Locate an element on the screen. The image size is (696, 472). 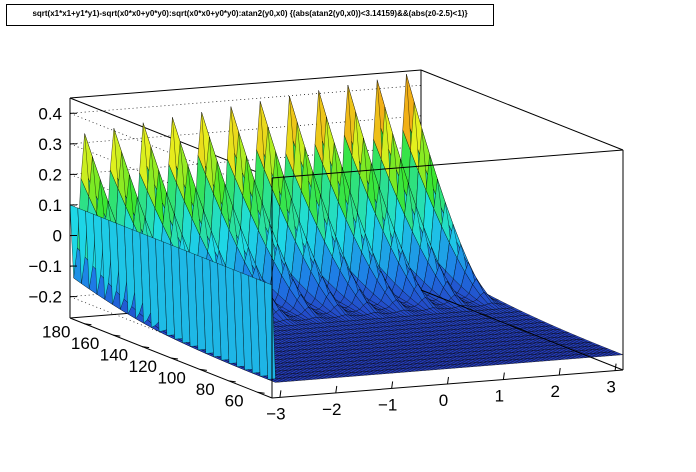
y-tick-label: 160 is located at coordinates (85, 343).